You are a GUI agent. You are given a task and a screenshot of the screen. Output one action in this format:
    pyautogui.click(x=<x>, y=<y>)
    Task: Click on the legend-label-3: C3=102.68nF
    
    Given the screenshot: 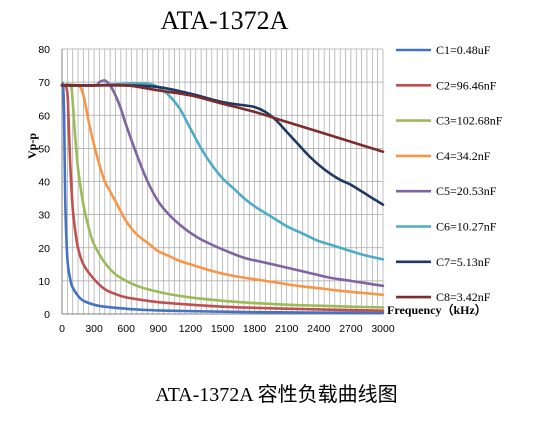 What is the action you would take?
    pyautogui.click(x=469, y=121)
    